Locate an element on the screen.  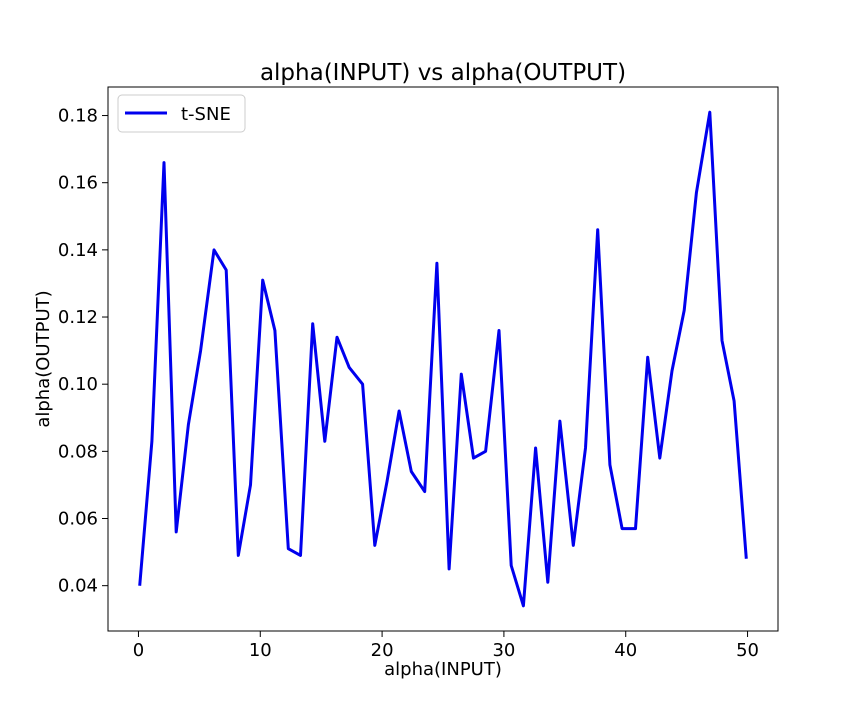
x-axis: 0 10 20 30 40 50 is located at coordinates (446, 646).